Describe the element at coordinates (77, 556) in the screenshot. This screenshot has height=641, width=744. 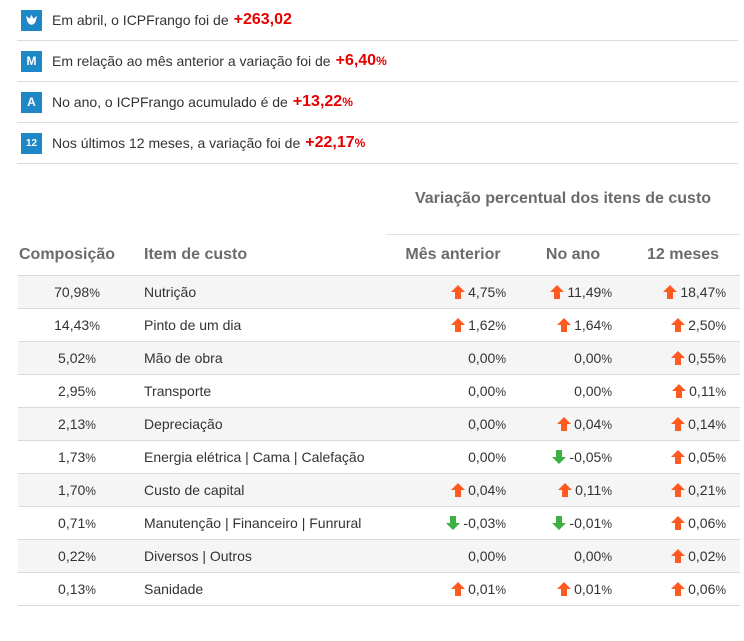
I see `composition-cell: 0,22%` at that location.